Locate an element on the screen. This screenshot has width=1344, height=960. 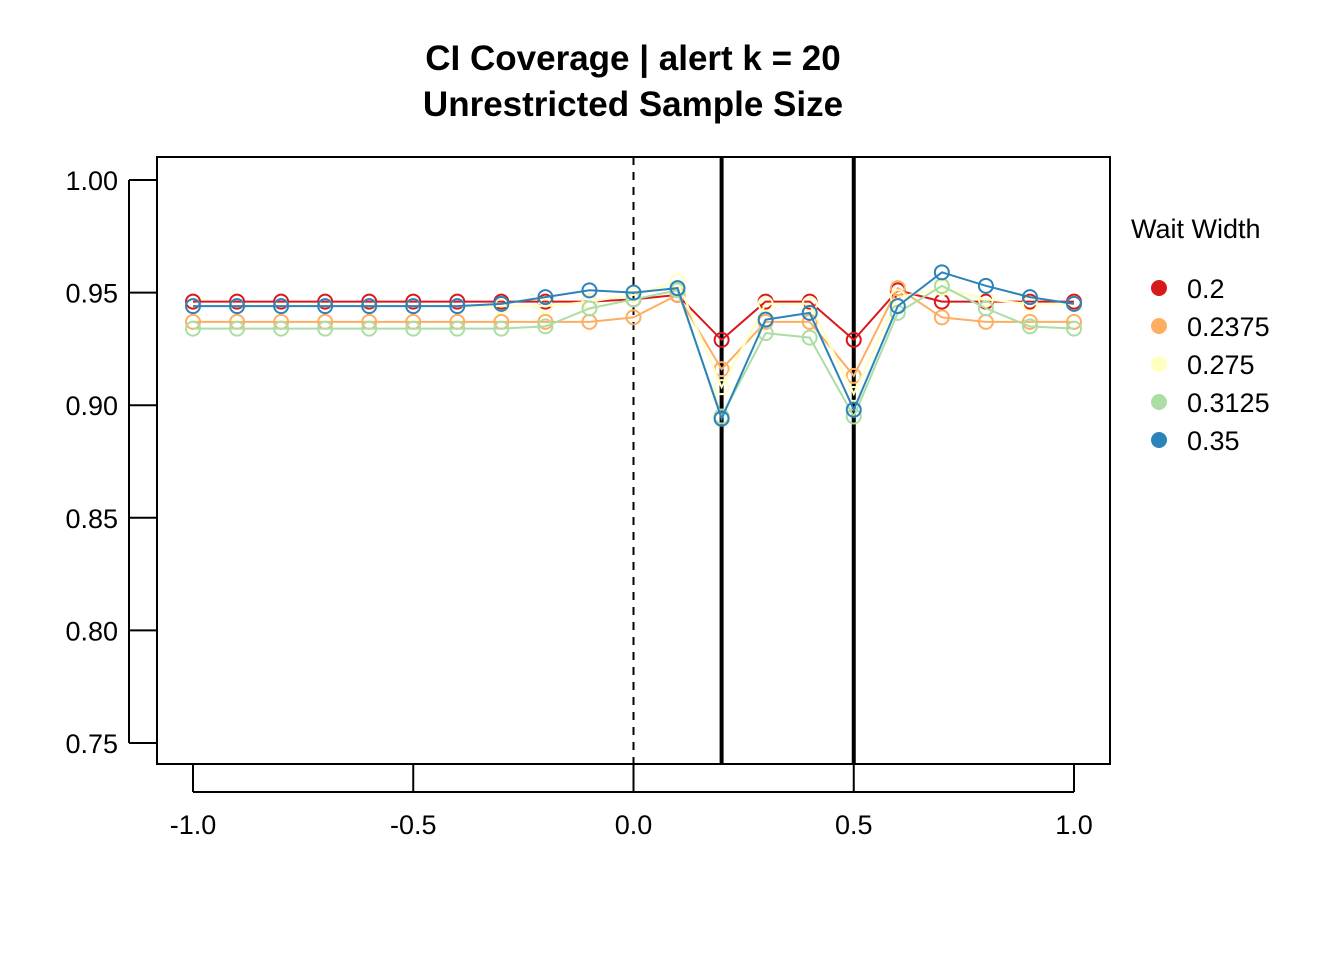
y-tick-label: 0.95 is located at coordinates (91, 294).